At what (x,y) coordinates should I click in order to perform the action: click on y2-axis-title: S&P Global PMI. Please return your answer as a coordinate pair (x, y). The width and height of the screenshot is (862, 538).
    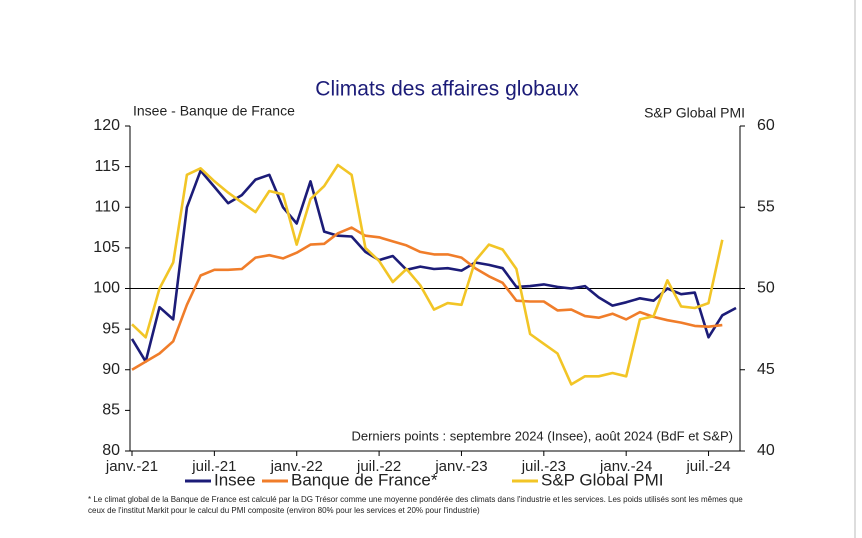
    Looking at the image, I should click on (694, 113).